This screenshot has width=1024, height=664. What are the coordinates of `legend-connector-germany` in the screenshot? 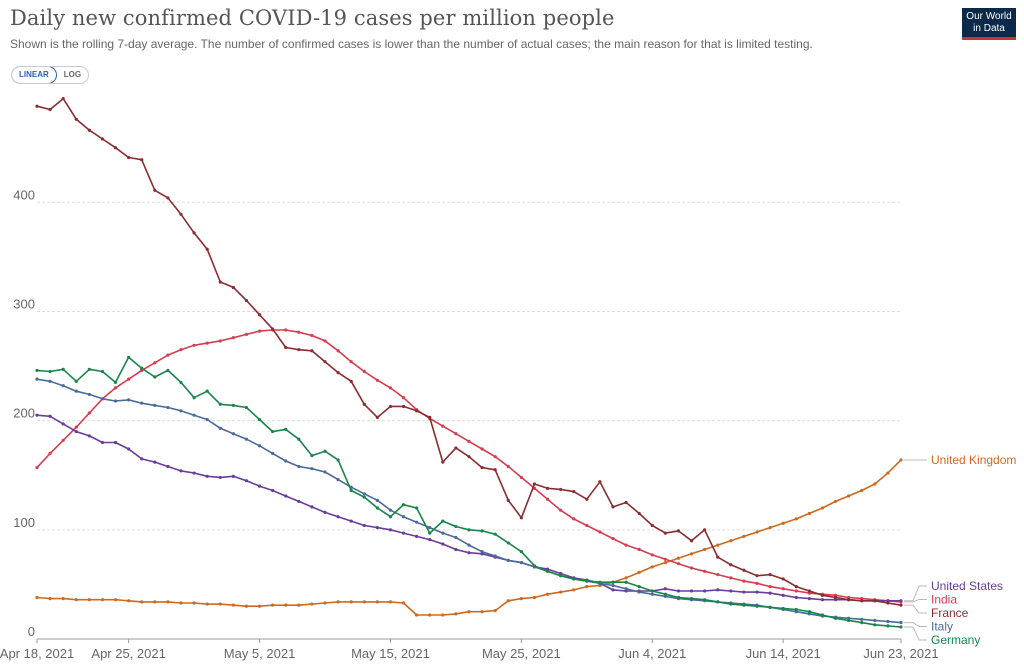 It's located at (915, 633).